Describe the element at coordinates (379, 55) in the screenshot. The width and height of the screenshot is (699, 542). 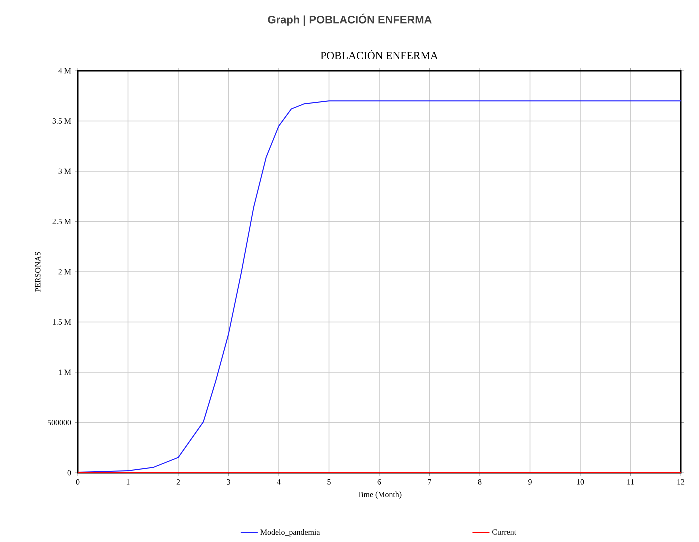
I see `chart-title: POBLACIÓN ENFERMA` at that location.